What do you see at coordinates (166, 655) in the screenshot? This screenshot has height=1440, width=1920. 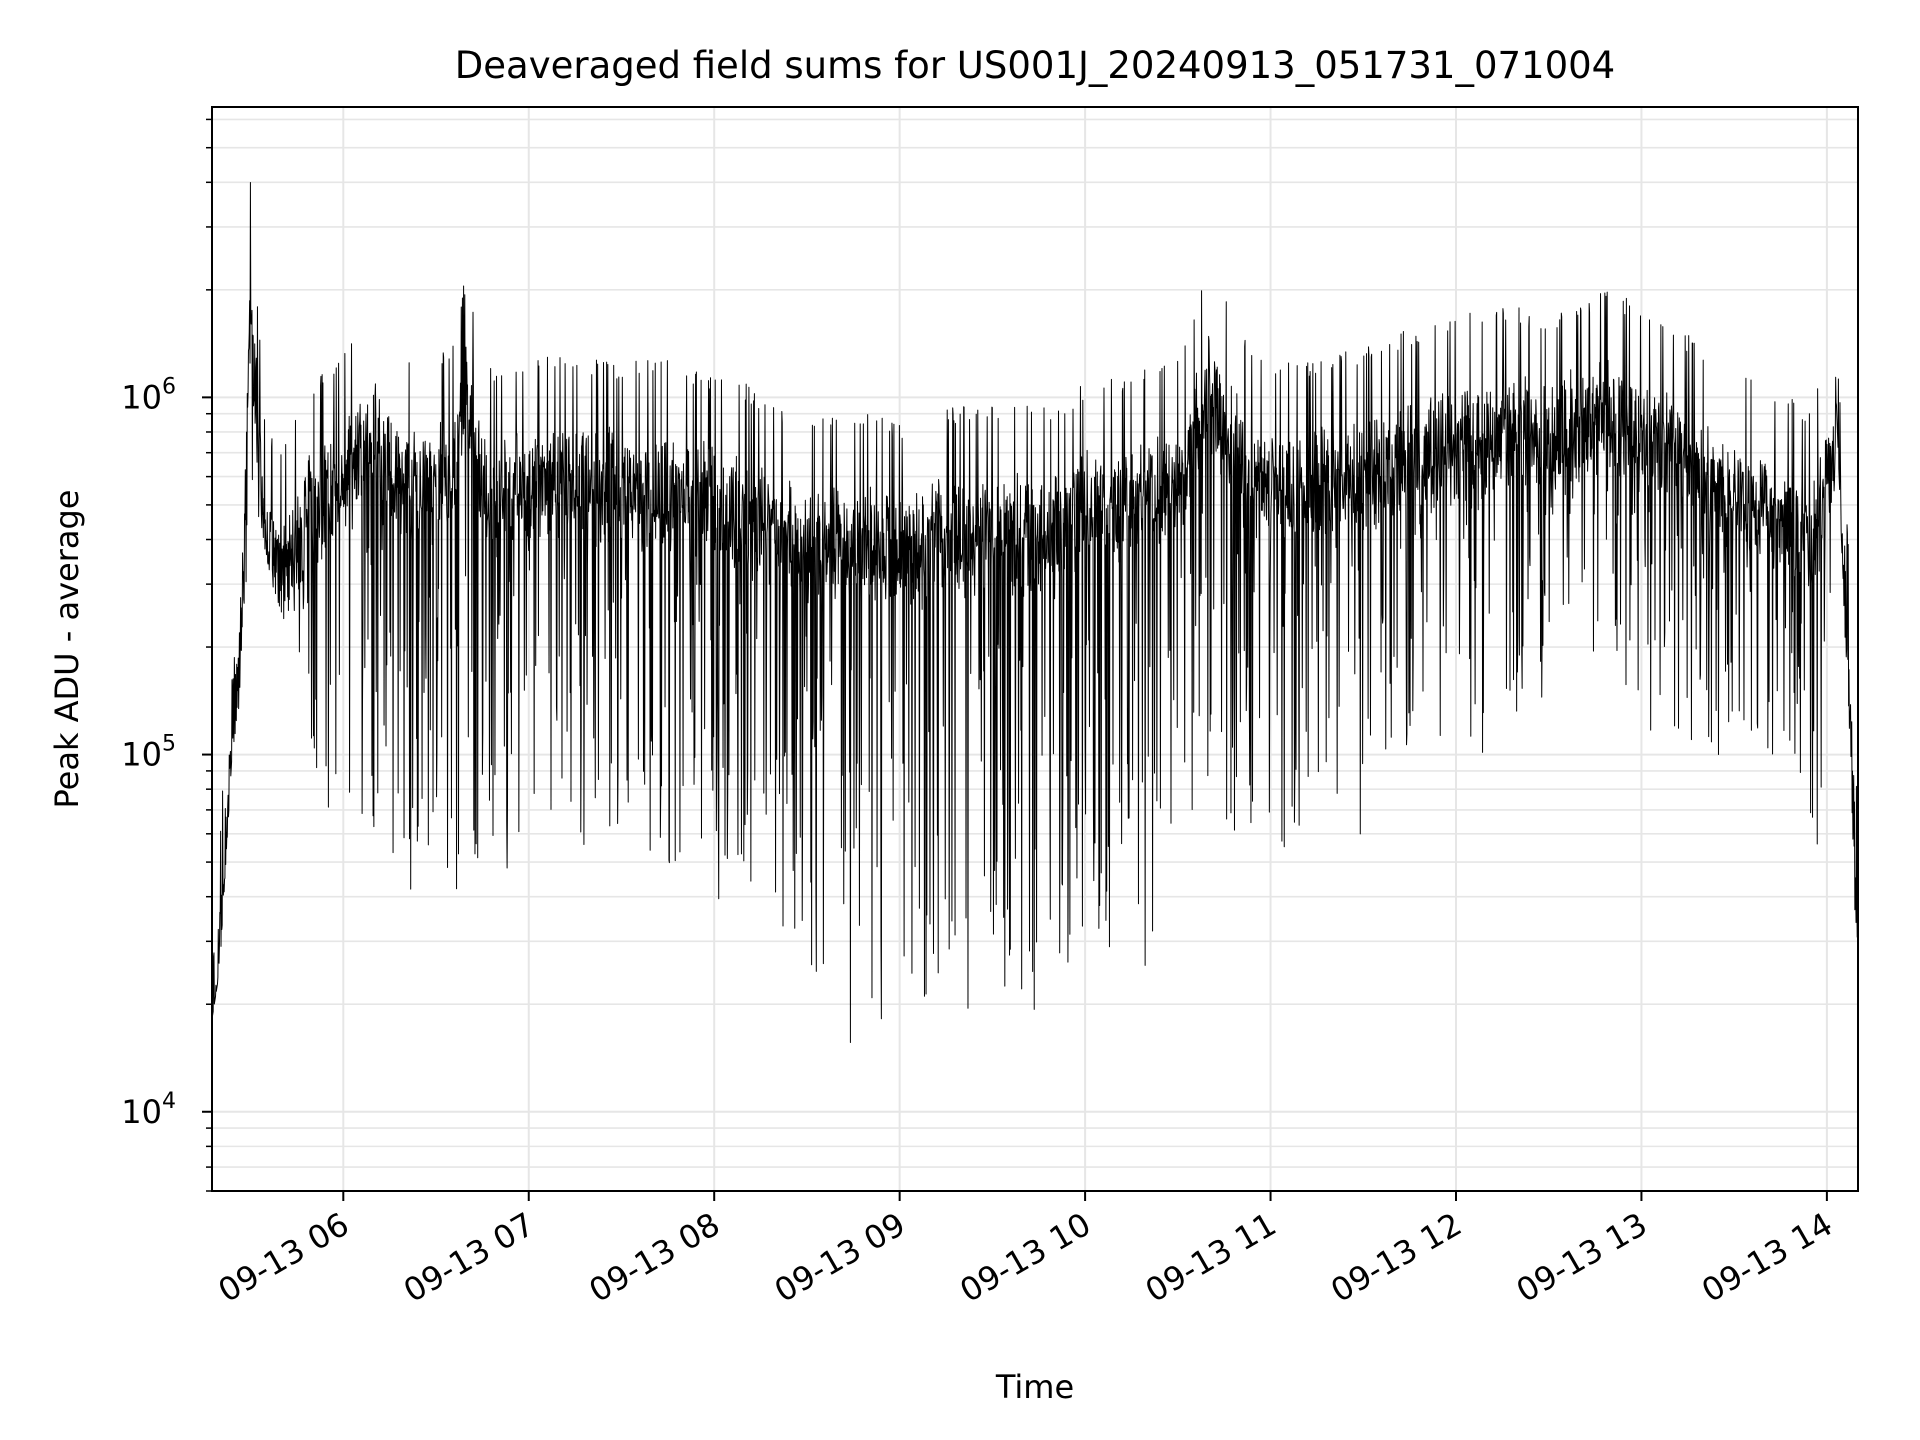 I see `y-axis-ticks: 10⁴ 10⁵ 10⁶` at bounding box center [166, 655].